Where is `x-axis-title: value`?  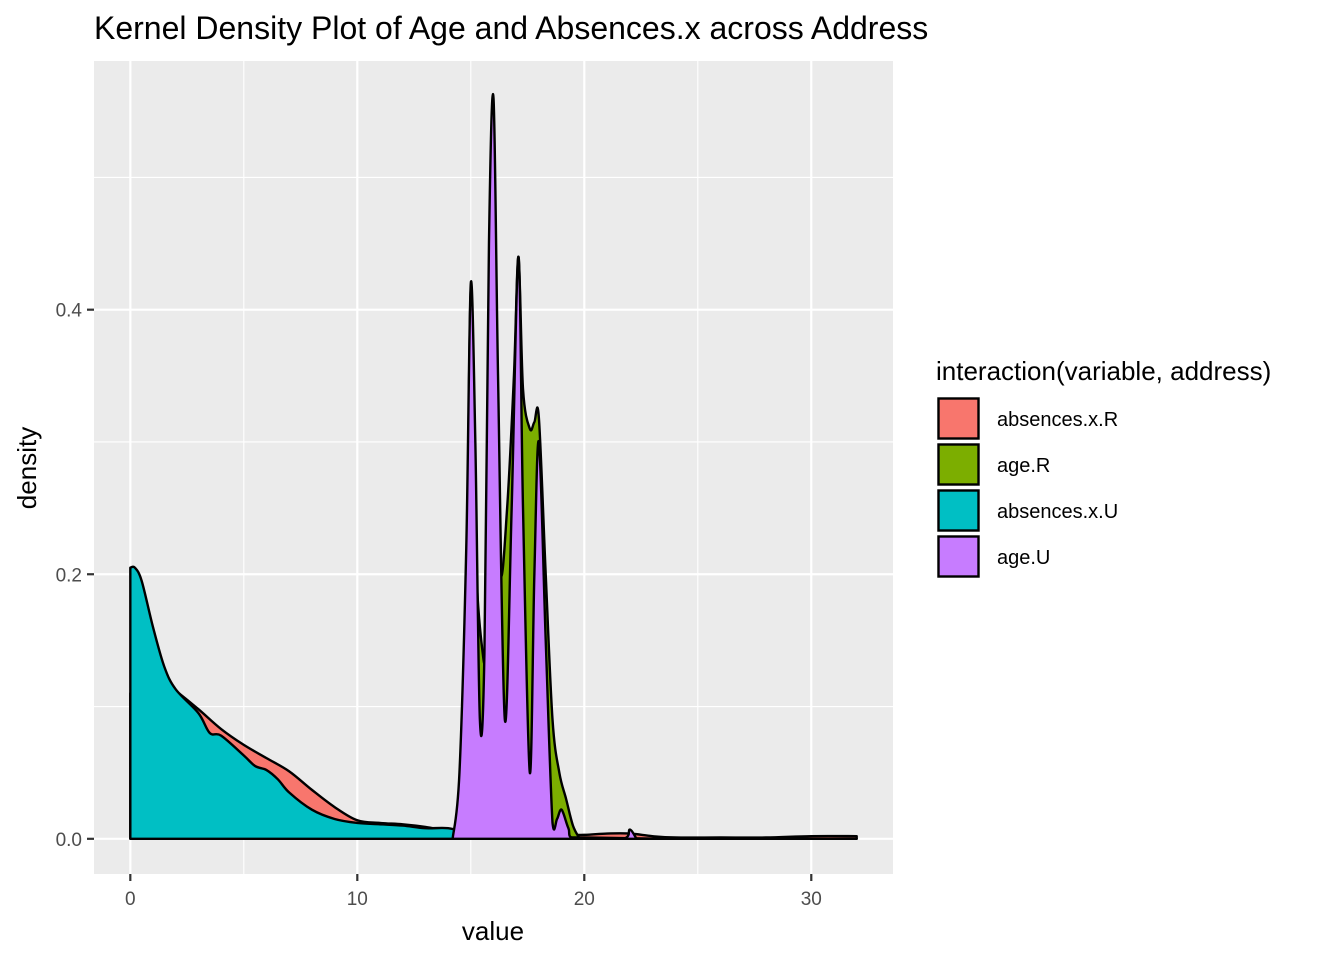 x-axis-title: value is located at coordinates (493, 931).